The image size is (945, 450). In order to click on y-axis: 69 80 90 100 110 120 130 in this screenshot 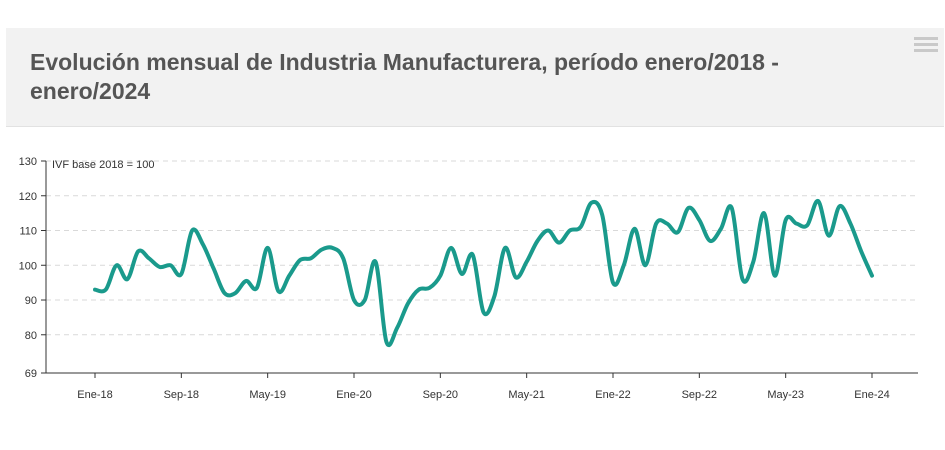, I will do `click(33, 268)`.